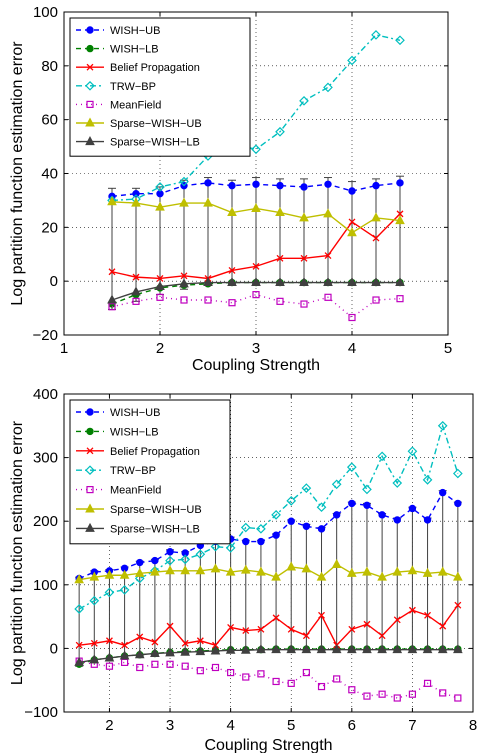  What do you see at coordinates (155, 143) in the screenshot?
I see `legend-label: Sparse−WISH−LB` at bounding box center [155, 143].